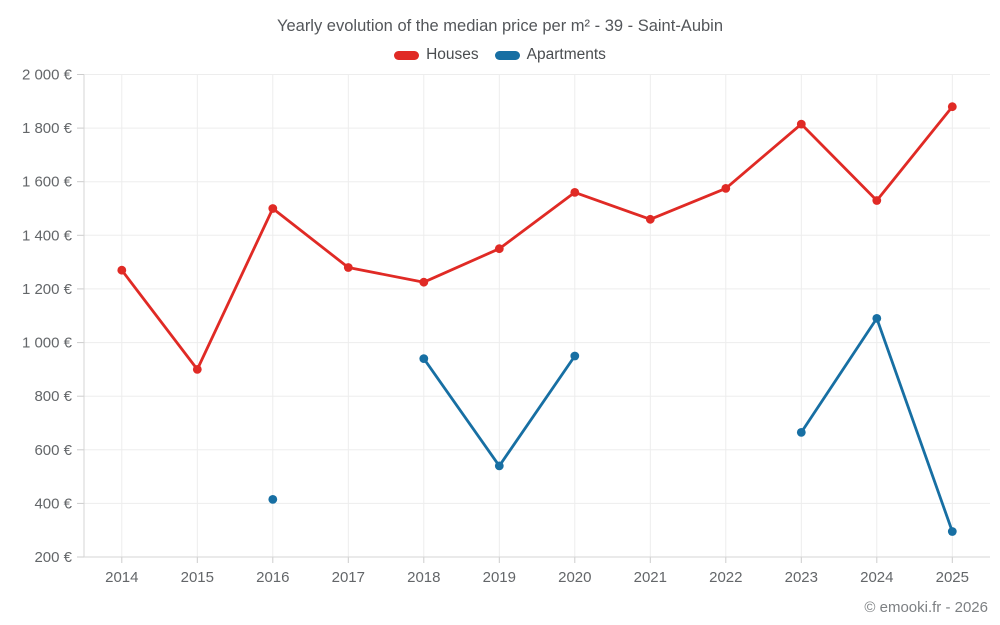  I want to click on data-point-houses-2017, so click(348, 267).